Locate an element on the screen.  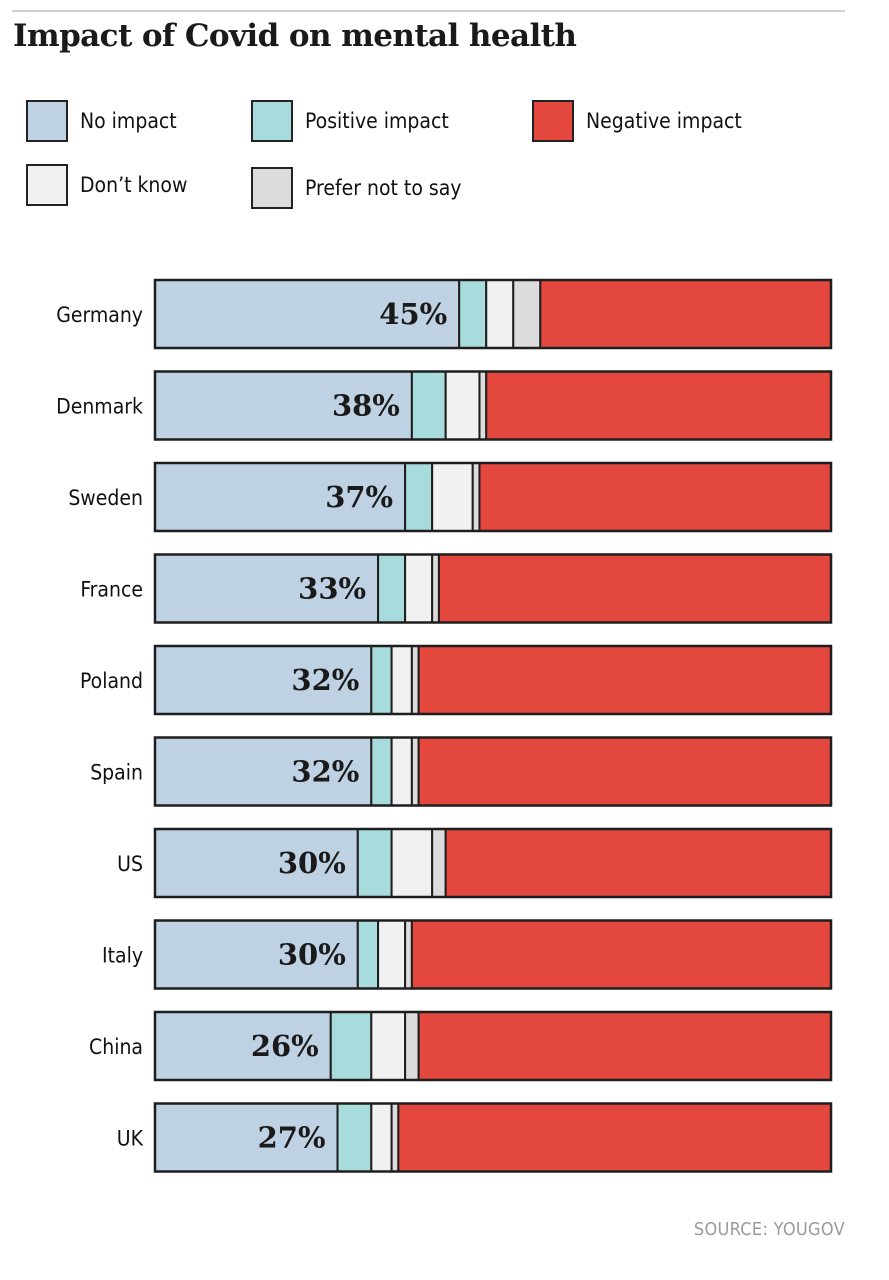
bar-segment-poland-negative-impact is located at coordinates (624, 680).